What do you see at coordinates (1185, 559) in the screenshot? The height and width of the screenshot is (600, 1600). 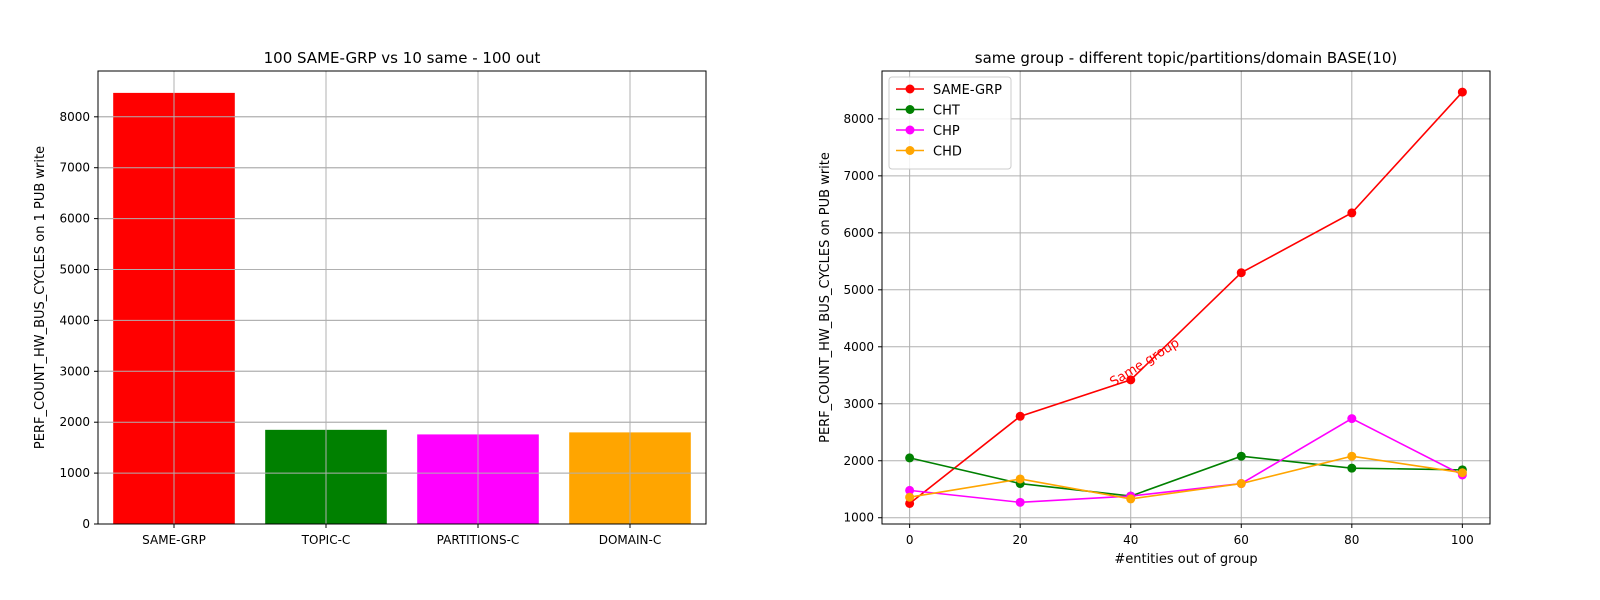 I see `line-chart-x-axis-label: #entities out of group` at bounding box center [1185, 559].